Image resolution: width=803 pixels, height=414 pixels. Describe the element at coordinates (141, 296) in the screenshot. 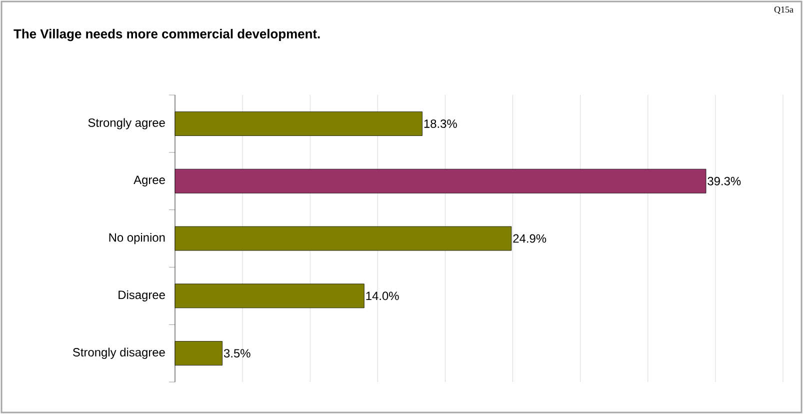

I see `y-tick-label: Disagree` at that location.